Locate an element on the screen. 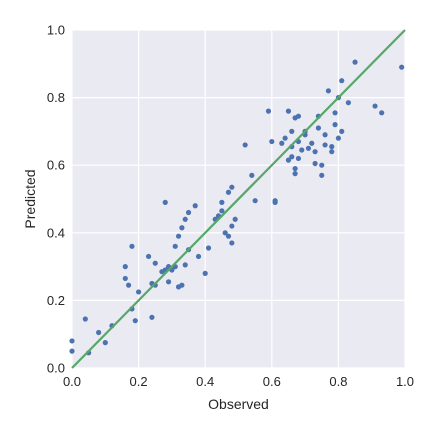 The width and height of the screenshot is (436, 436). y-tick-label: 0.0 is located at coordinates (56, 368).